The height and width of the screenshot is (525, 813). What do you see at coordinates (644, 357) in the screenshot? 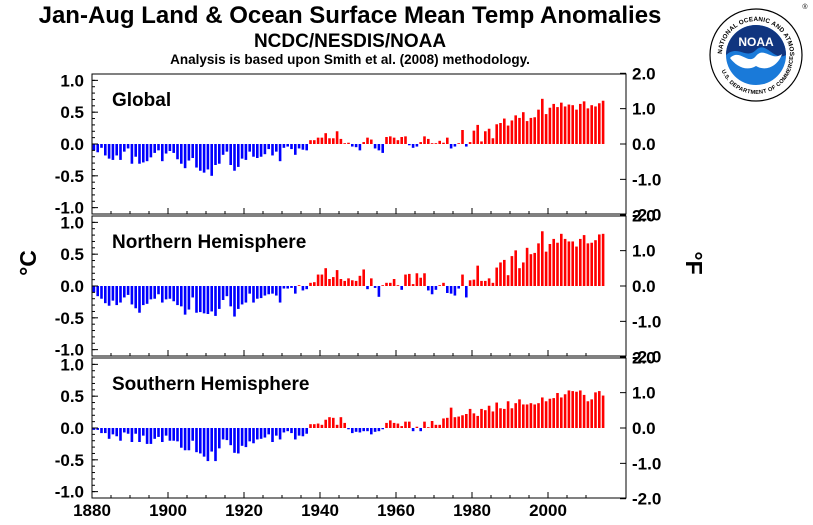
I see `ytick-label-fahrenheit: 2.0` at bounding box center [644, 357].